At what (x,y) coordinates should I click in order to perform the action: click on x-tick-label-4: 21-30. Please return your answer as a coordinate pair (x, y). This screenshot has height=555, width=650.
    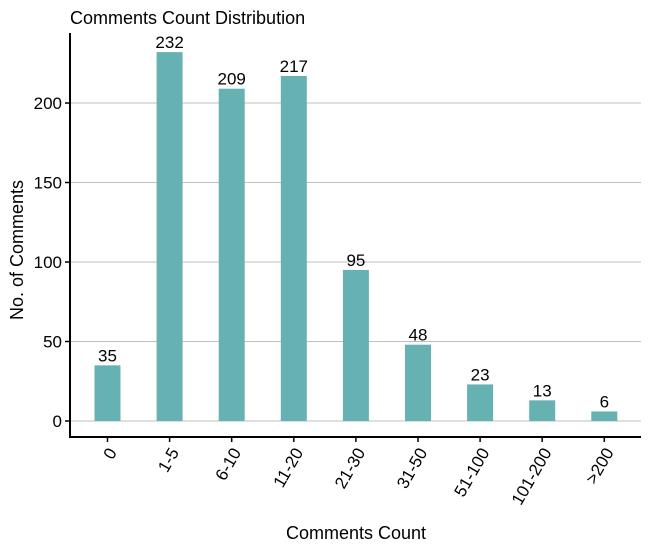
    Looking at the image, I should click on (350, 468).